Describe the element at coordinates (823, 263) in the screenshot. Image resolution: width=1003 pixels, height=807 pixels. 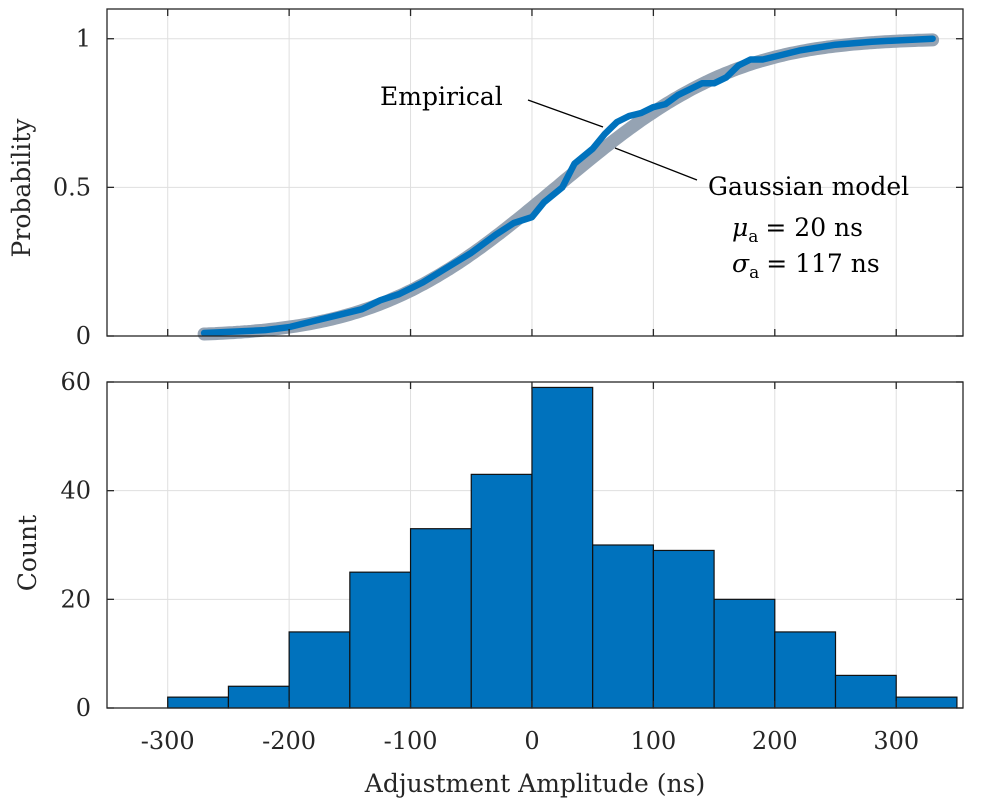
I see `sigma-value: = 117 ns` at that location.